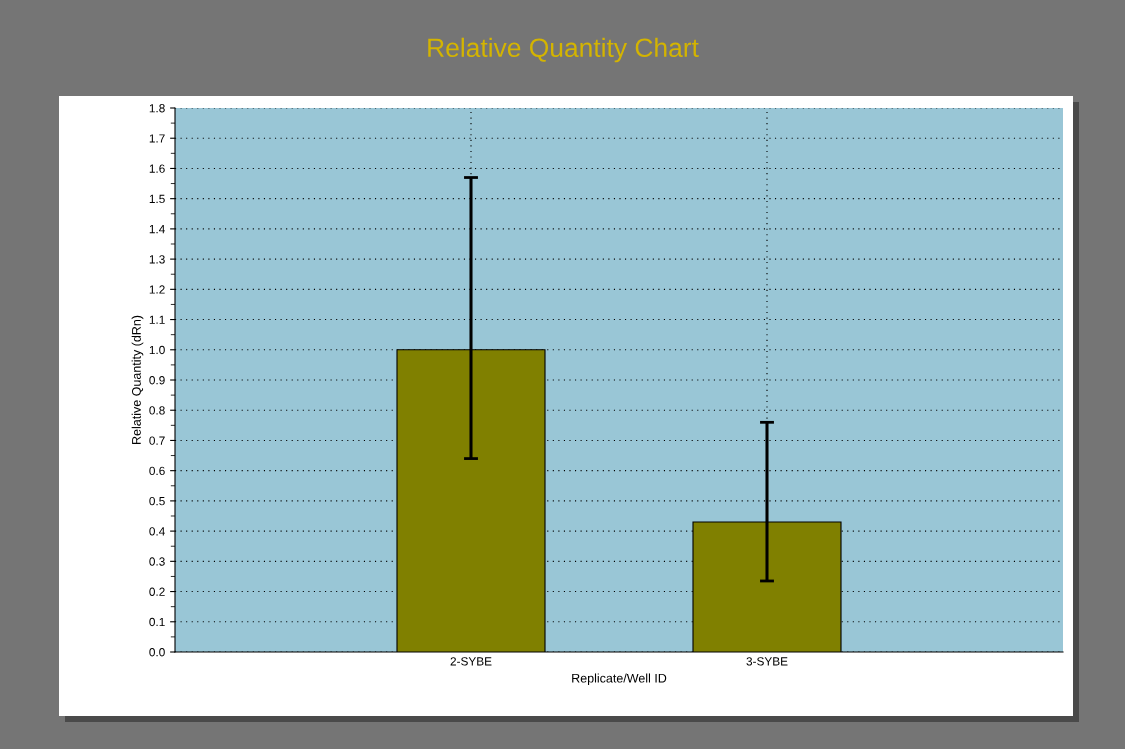 The height and width of the screenshot is (749, 1125). Describe the element at coordinates (157, 138) in the screenshot. I see `y-tick-label: 1.7` at that location.